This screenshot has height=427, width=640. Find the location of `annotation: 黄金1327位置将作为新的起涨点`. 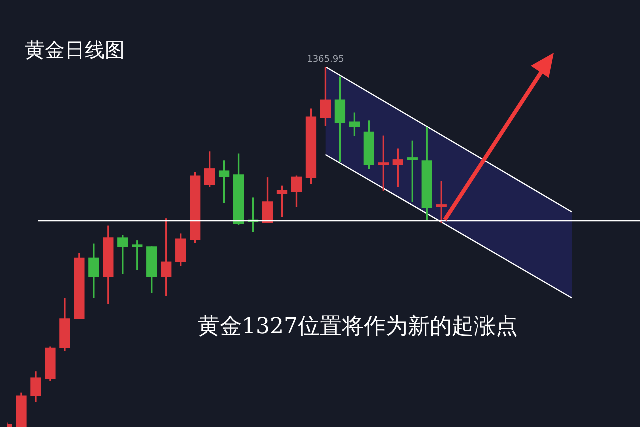

annotation: 黄金1327位置将作为新的起涨点 is located at coordinates (358, 327).